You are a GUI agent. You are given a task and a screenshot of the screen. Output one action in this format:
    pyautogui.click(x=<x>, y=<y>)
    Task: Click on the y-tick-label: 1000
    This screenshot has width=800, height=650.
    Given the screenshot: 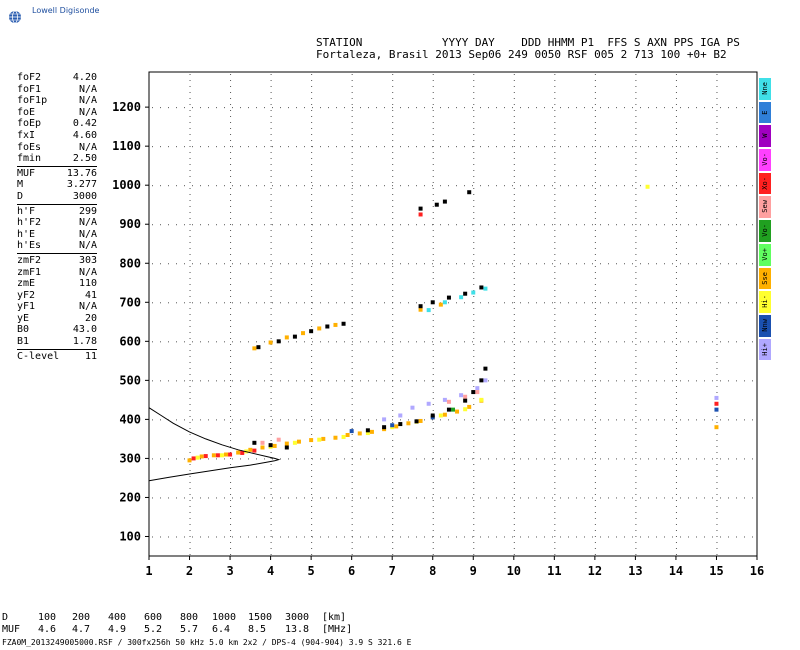 What is the action you would take?
    pyautogui.click(x=126, y=185)
    